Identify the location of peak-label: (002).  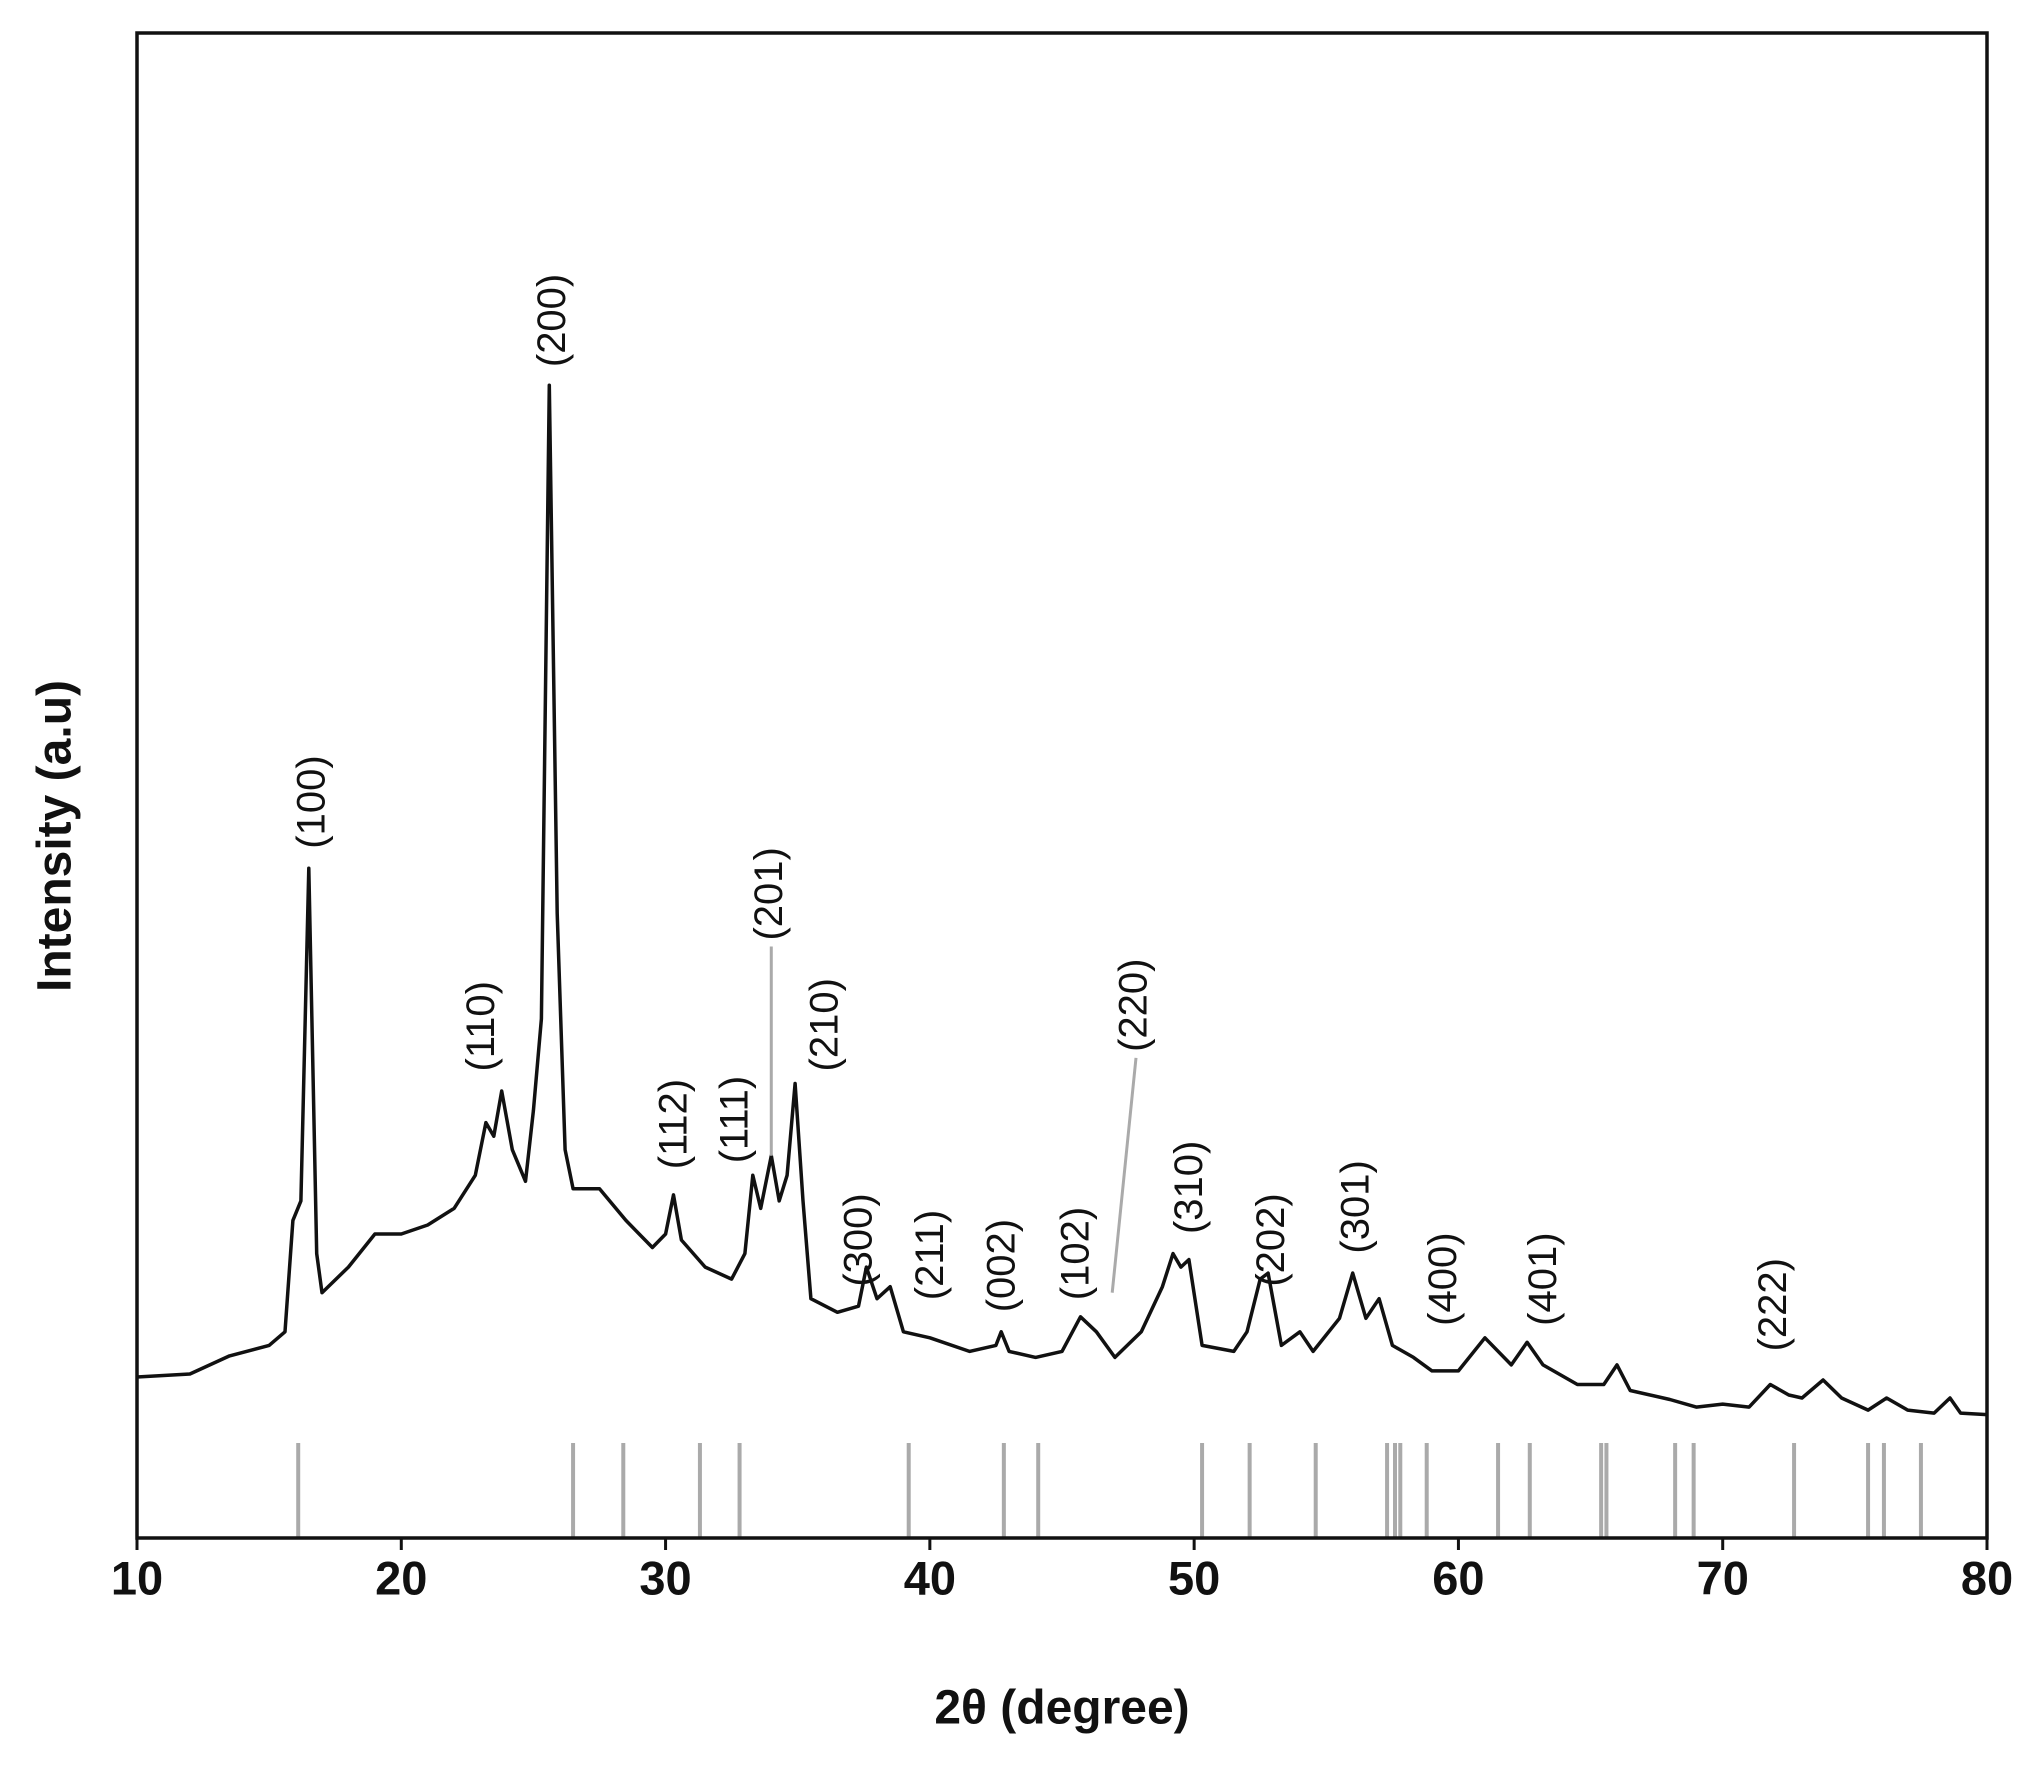
(1001, 1265).